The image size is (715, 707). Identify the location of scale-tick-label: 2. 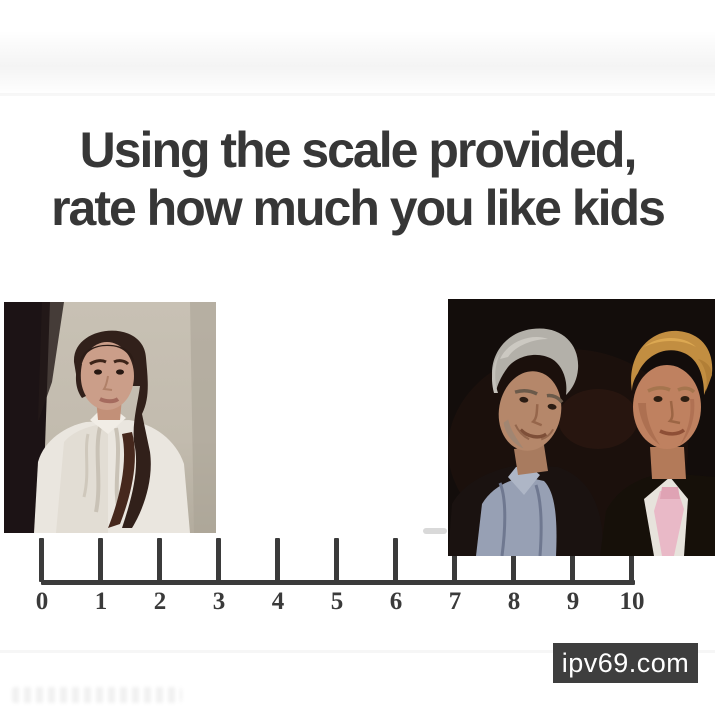
(160, 601).